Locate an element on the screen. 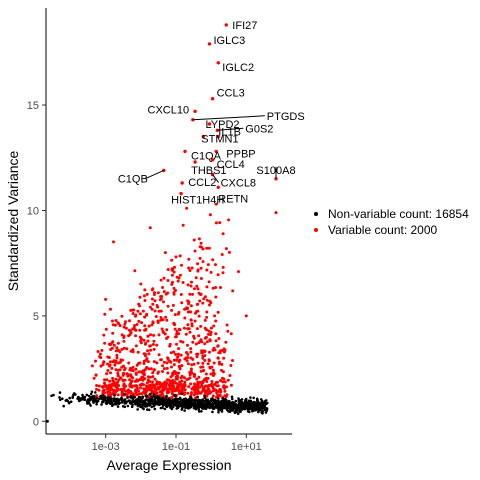  gene-label: RETN is located at coordinates (233, 199).